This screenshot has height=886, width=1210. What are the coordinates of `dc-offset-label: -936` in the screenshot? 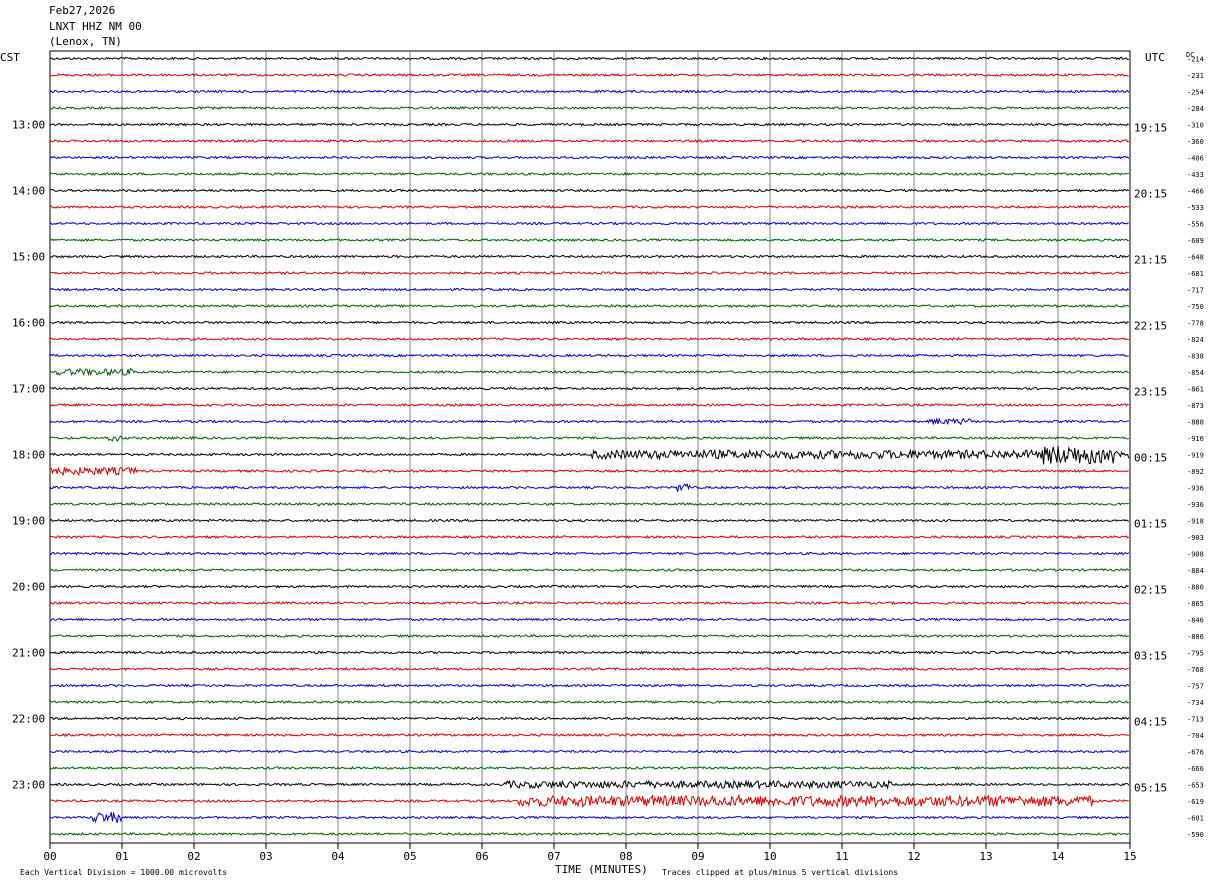 It's located at (1195, 489).